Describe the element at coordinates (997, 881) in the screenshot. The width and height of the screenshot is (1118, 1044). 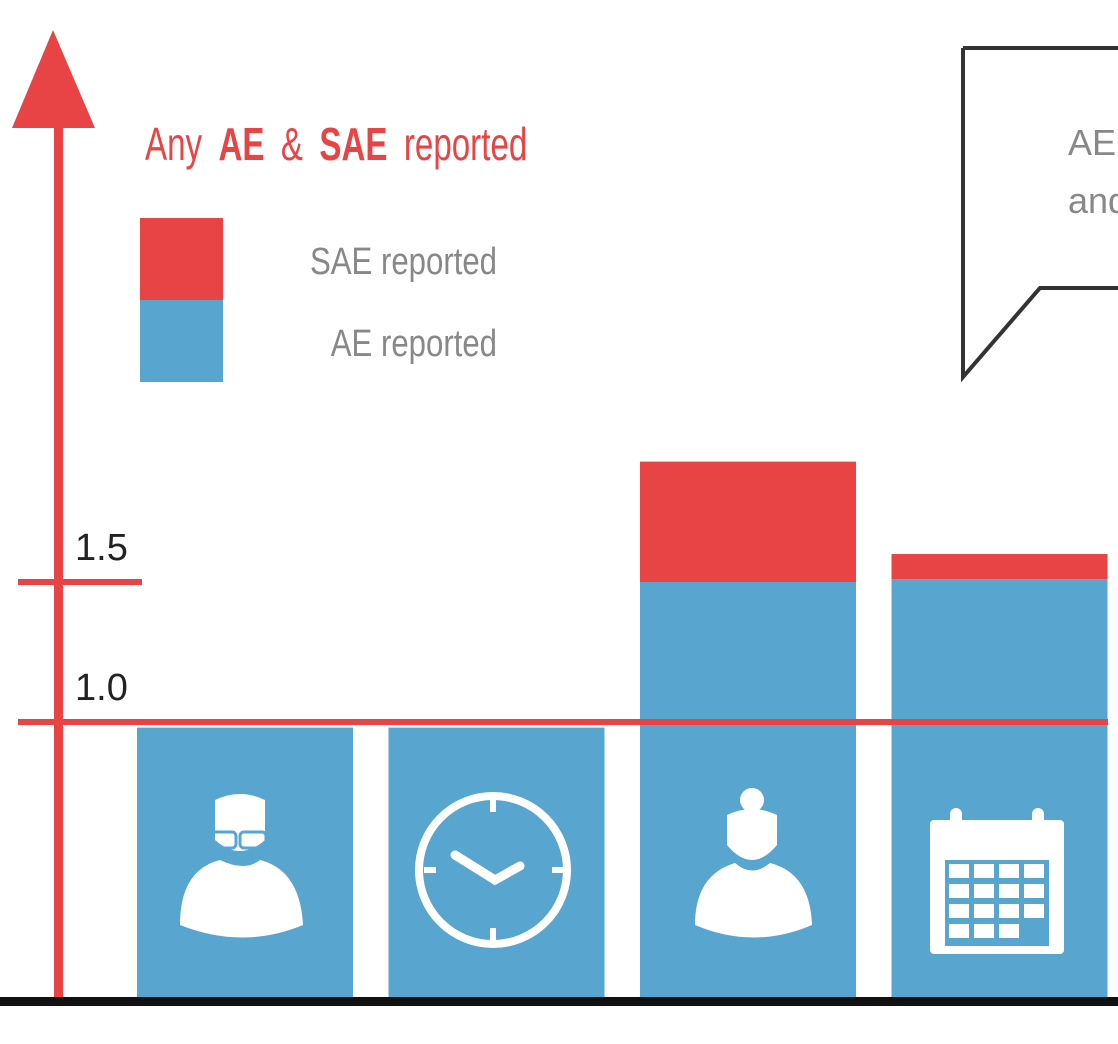
I see `icon-calendar` at that location.